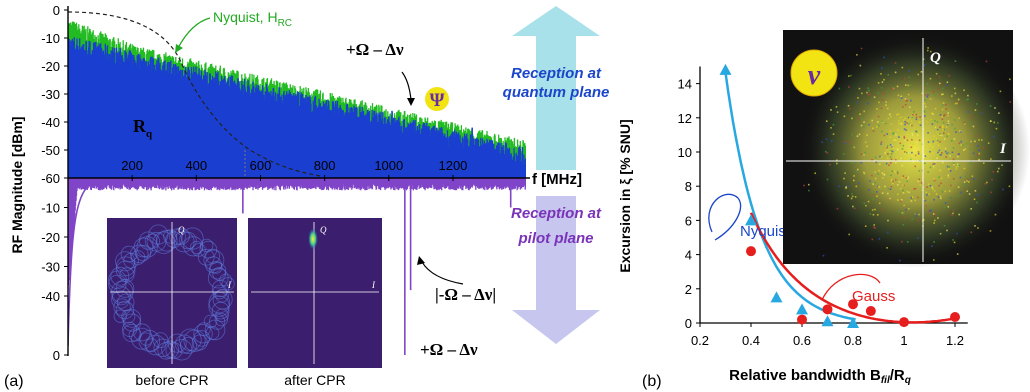  What do you see at coordinates (373, 285) in the screenshot?
I see `inset-i-label: I` at bounding box center [373, 285].